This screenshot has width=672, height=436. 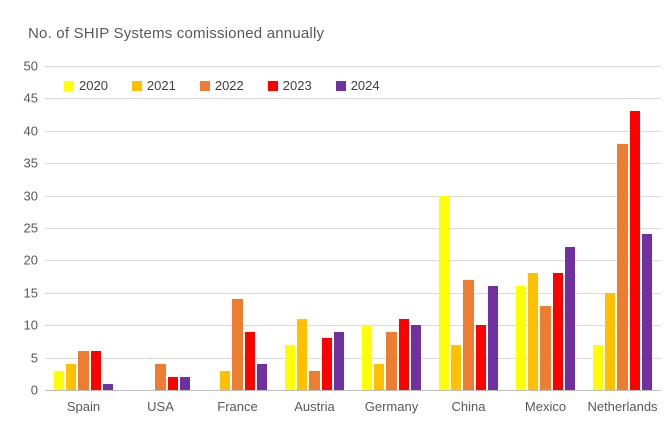 What do you see at coordinates (404, 354) in the screenshot?
I see `bar-germany-2023` at bounding box center [404, 354].